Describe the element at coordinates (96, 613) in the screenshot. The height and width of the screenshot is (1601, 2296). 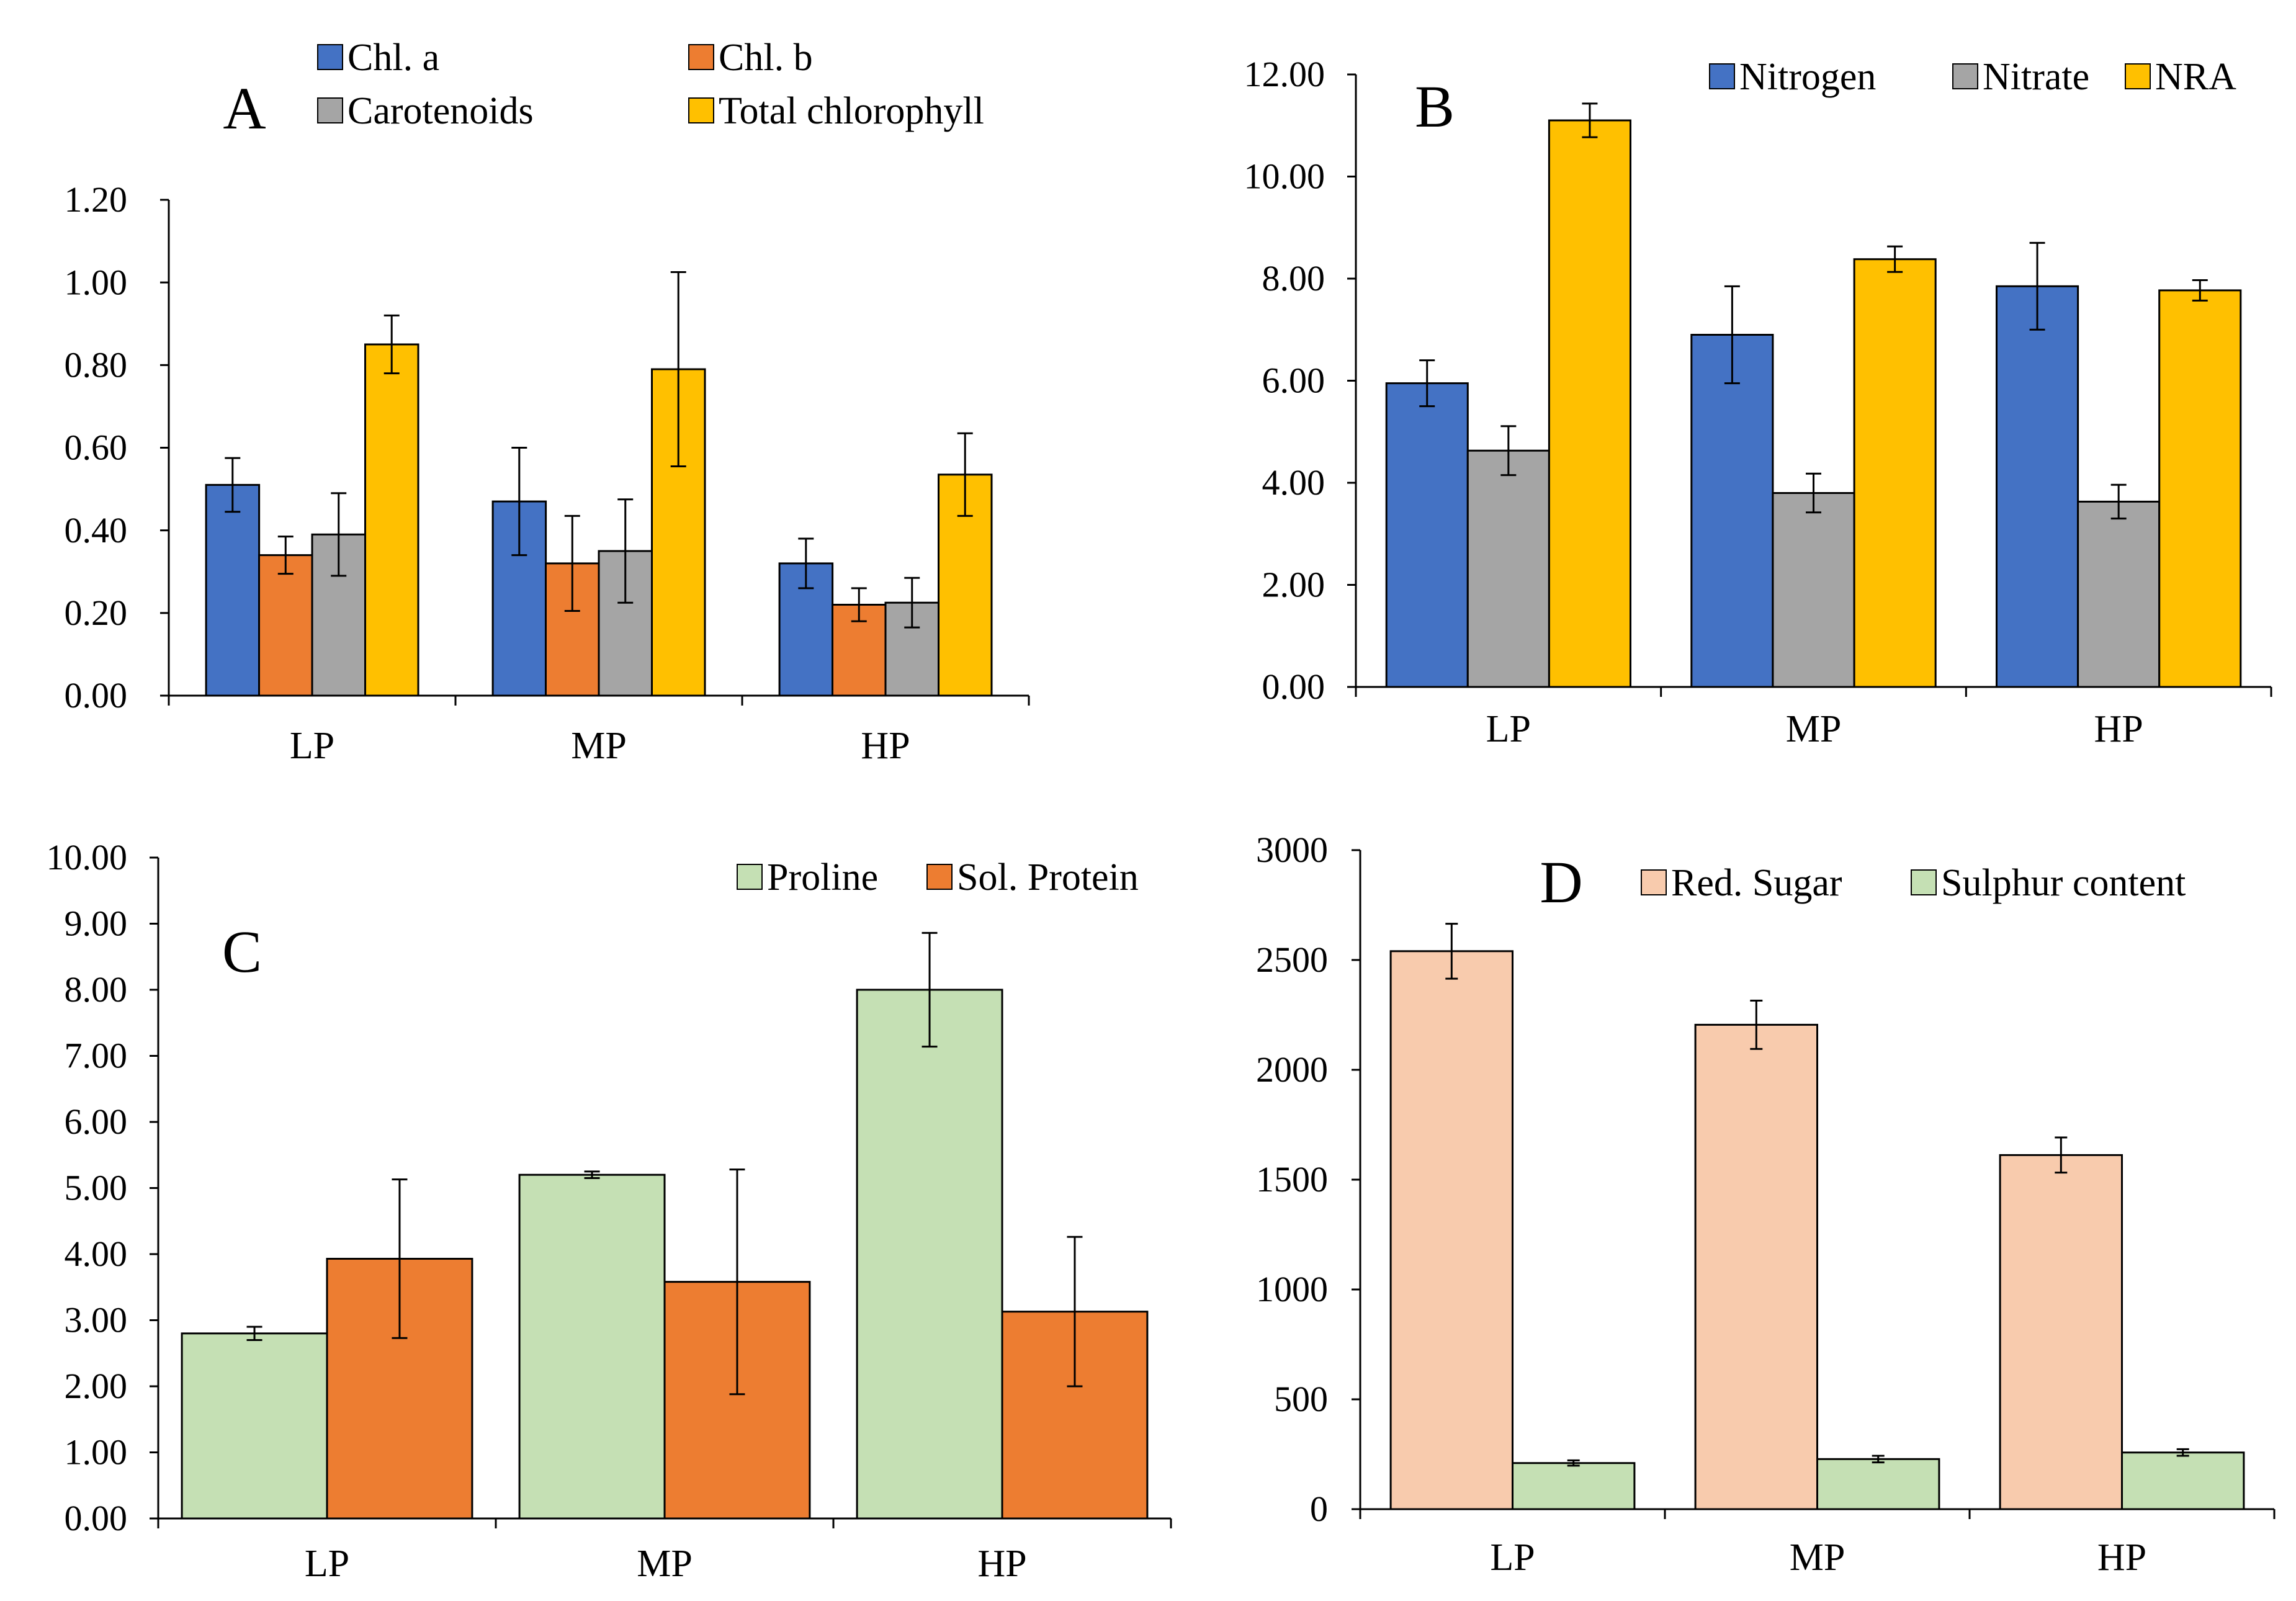
I see `y-tick-label: 0.20` at that location.